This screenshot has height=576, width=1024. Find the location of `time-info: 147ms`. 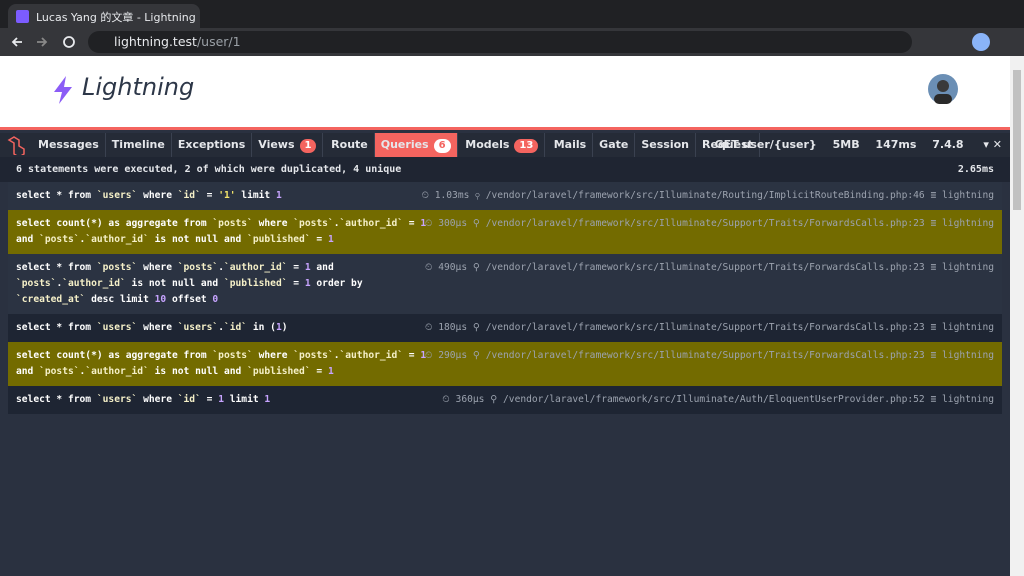

time-info: 147ms is located at coordinates (896, 144).